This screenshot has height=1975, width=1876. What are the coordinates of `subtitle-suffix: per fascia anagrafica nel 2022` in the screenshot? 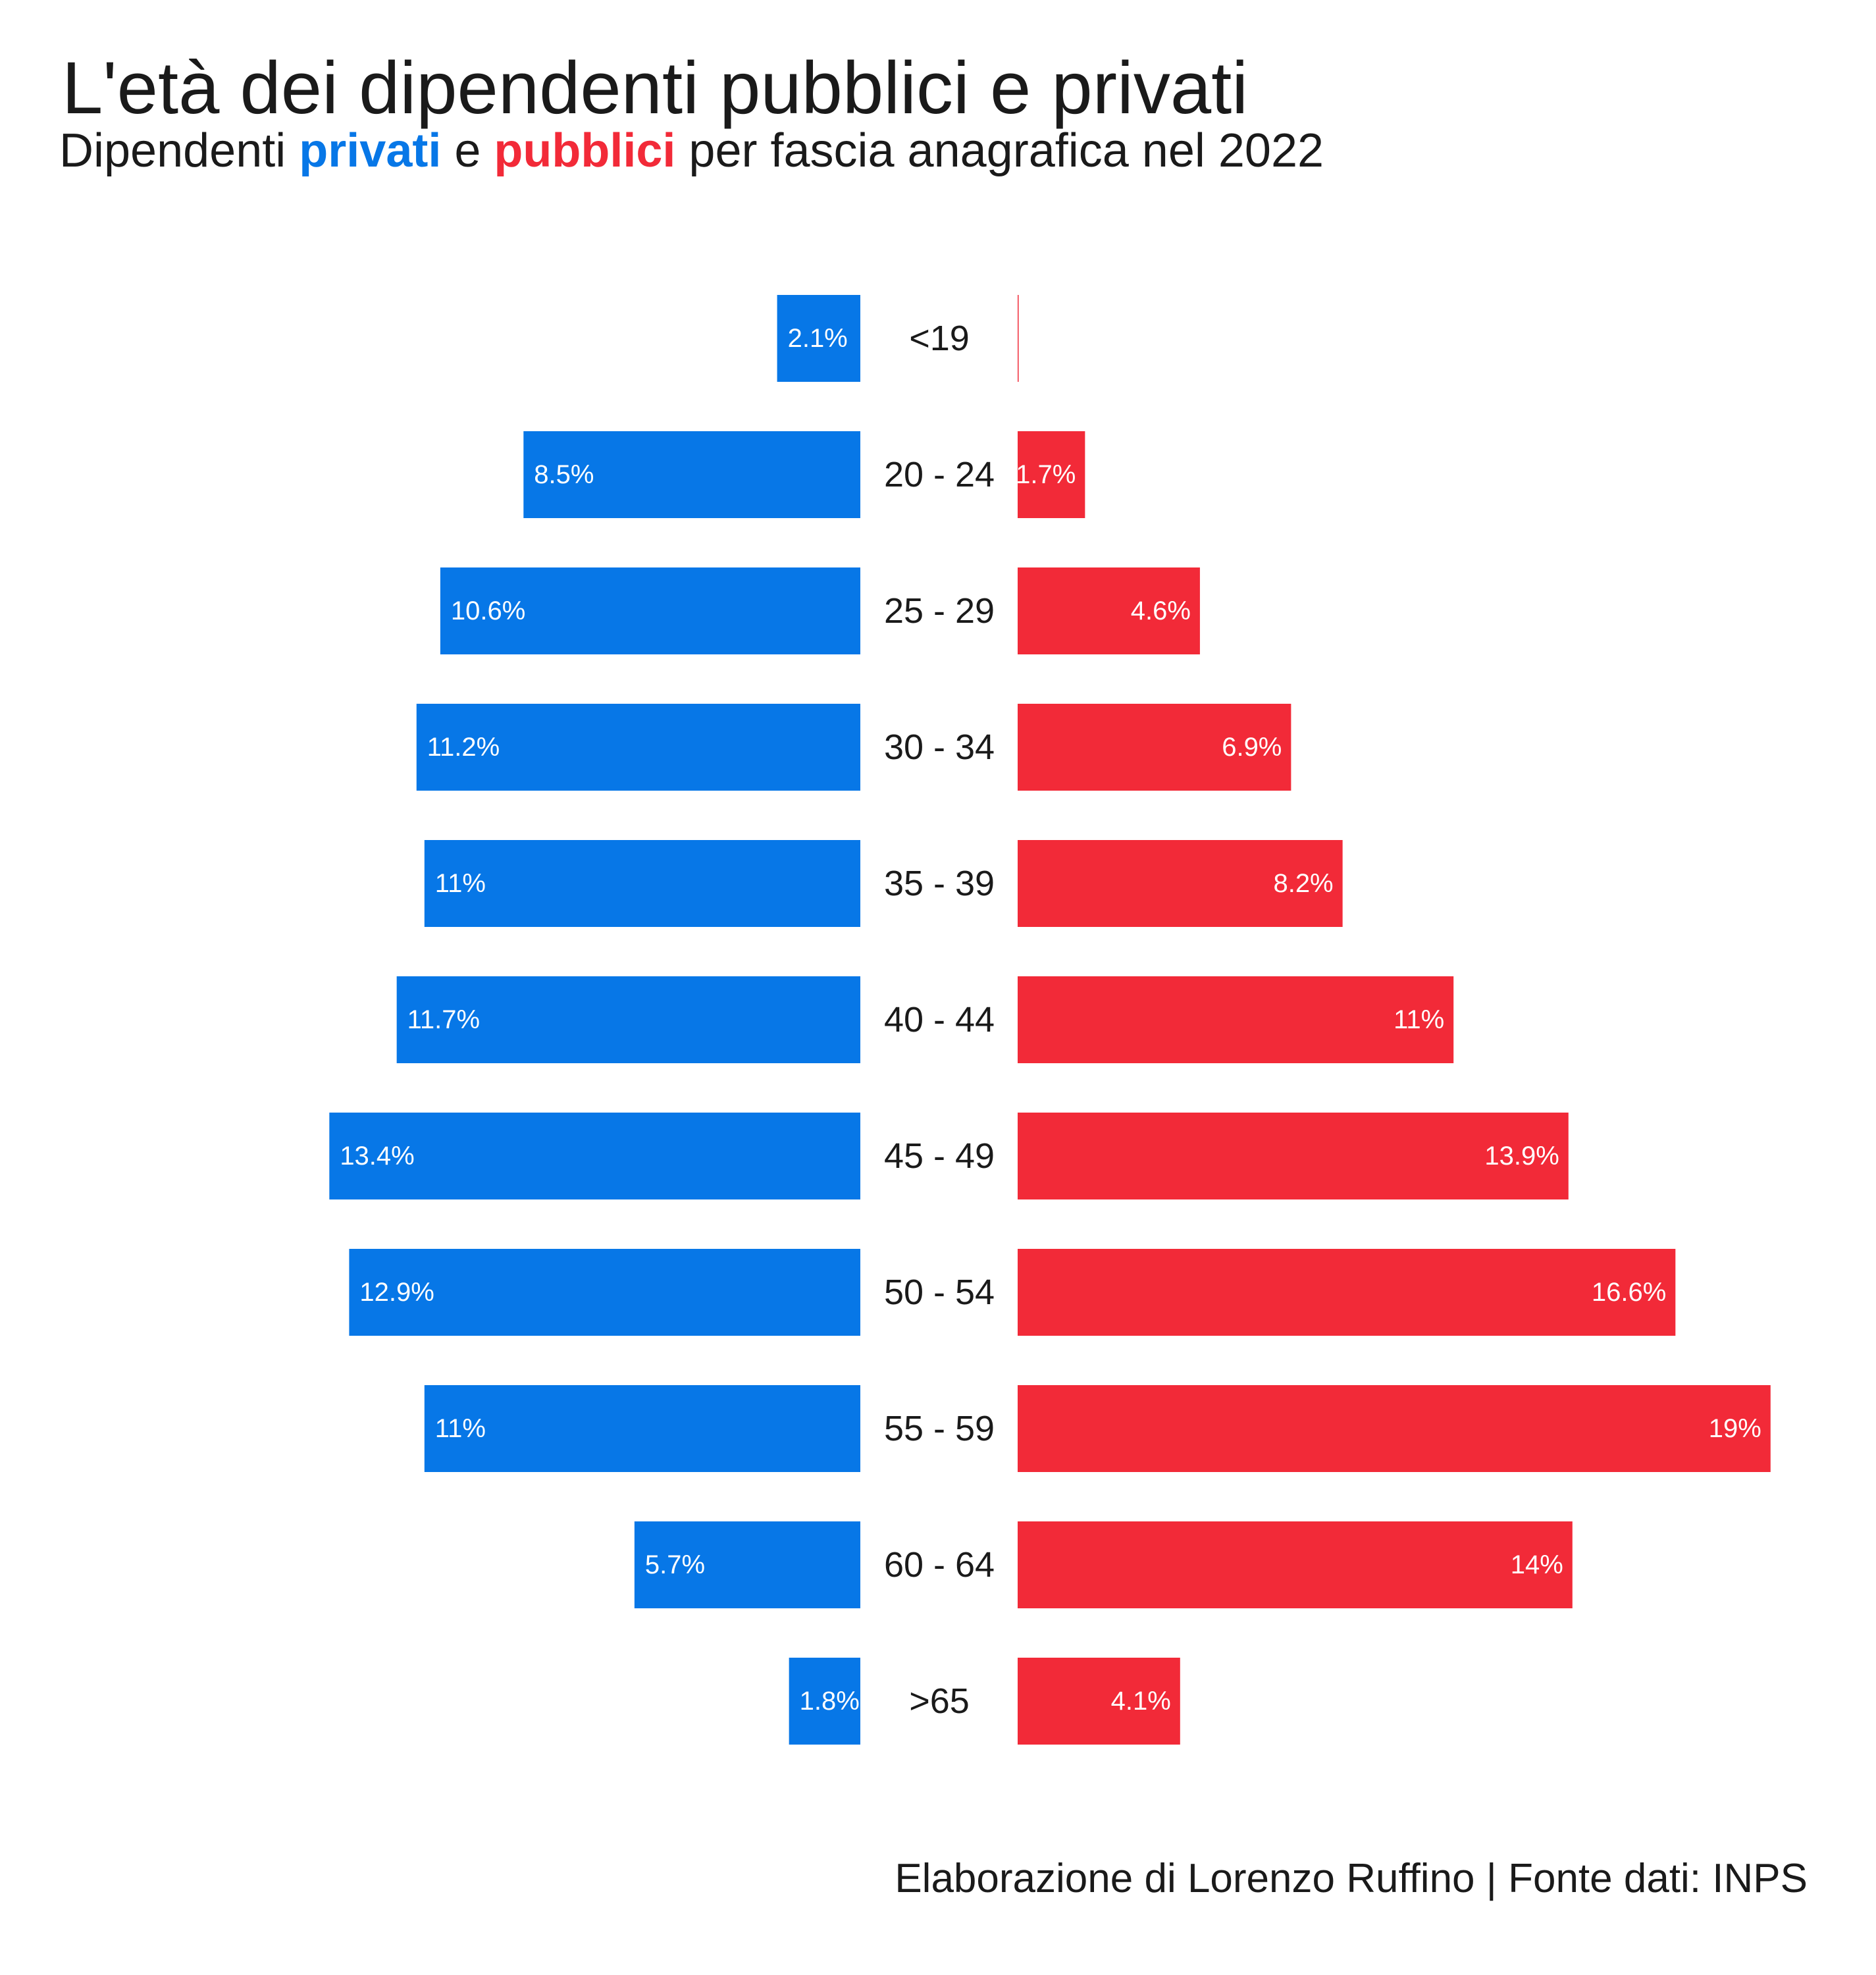 It's located at (999, 150).